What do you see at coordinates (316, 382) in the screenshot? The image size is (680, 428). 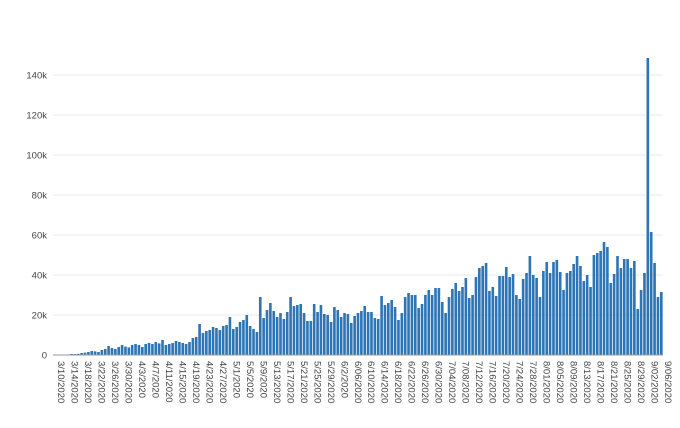 I see `x-tick-label: 5/25/2020` at bounding box center [316, 382].